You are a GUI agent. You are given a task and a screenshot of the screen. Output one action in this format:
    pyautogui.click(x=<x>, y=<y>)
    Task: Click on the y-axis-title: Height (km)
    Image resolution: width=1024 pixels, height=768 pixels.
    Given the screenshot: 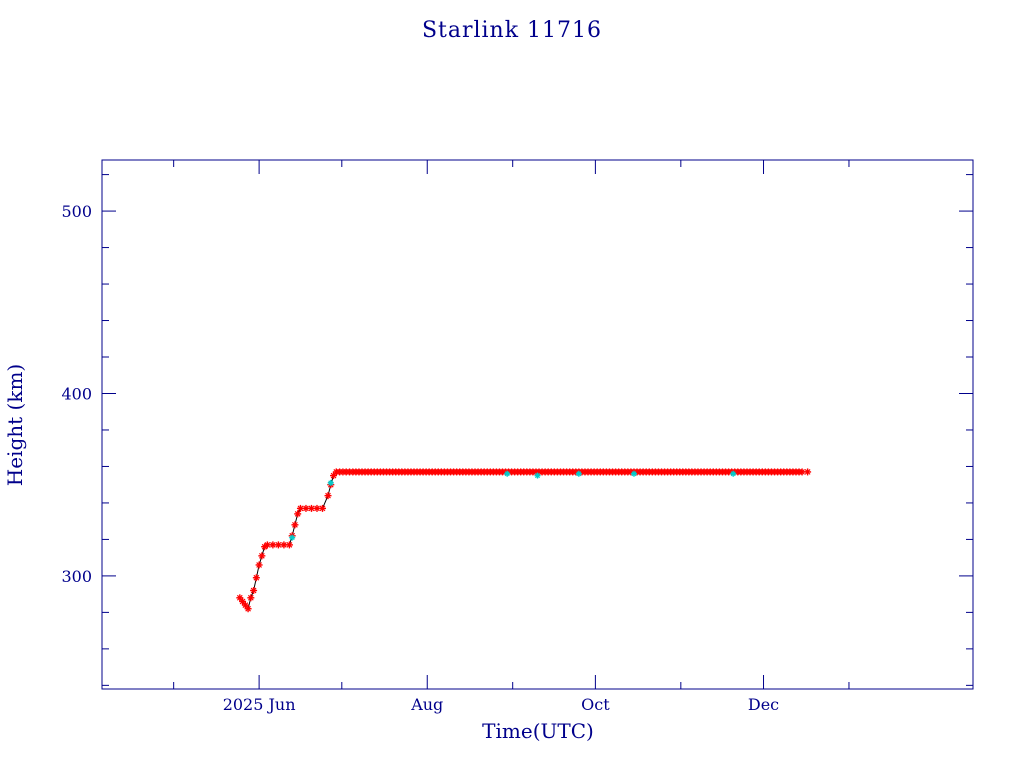 What is the action you would take?
    pyautogui.click(x=15, y=425)
    